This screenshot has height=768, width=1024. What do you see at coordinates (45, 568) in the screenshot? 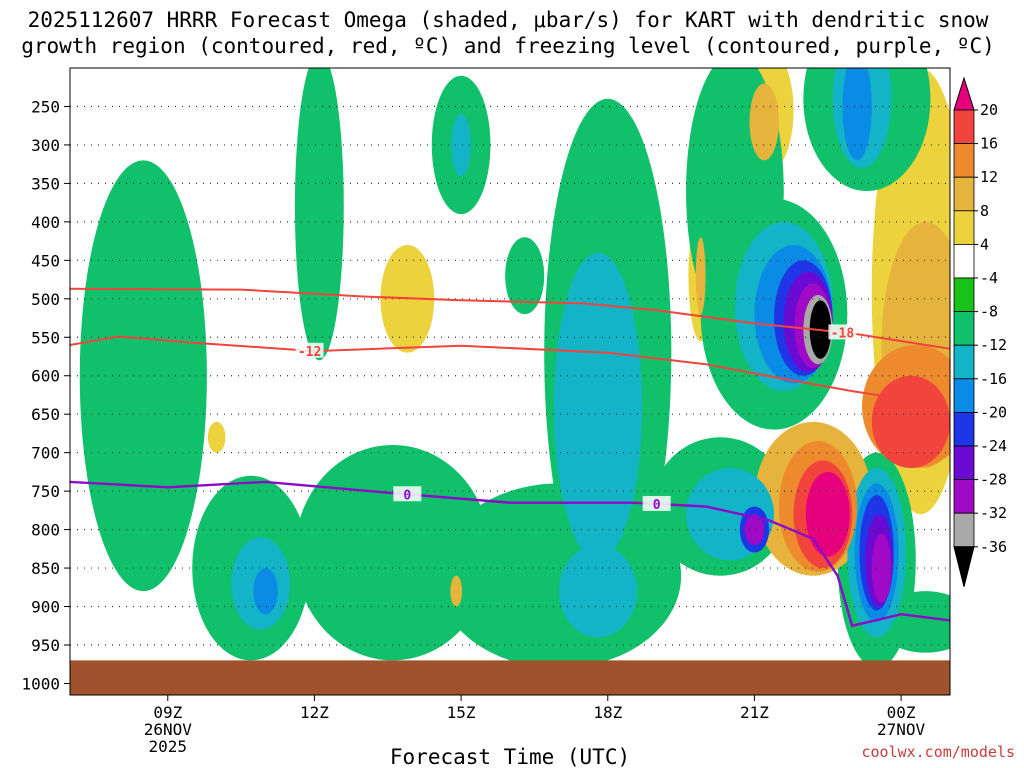
I see `y-tick-label-850: 850` at bounding box center [45, 568].